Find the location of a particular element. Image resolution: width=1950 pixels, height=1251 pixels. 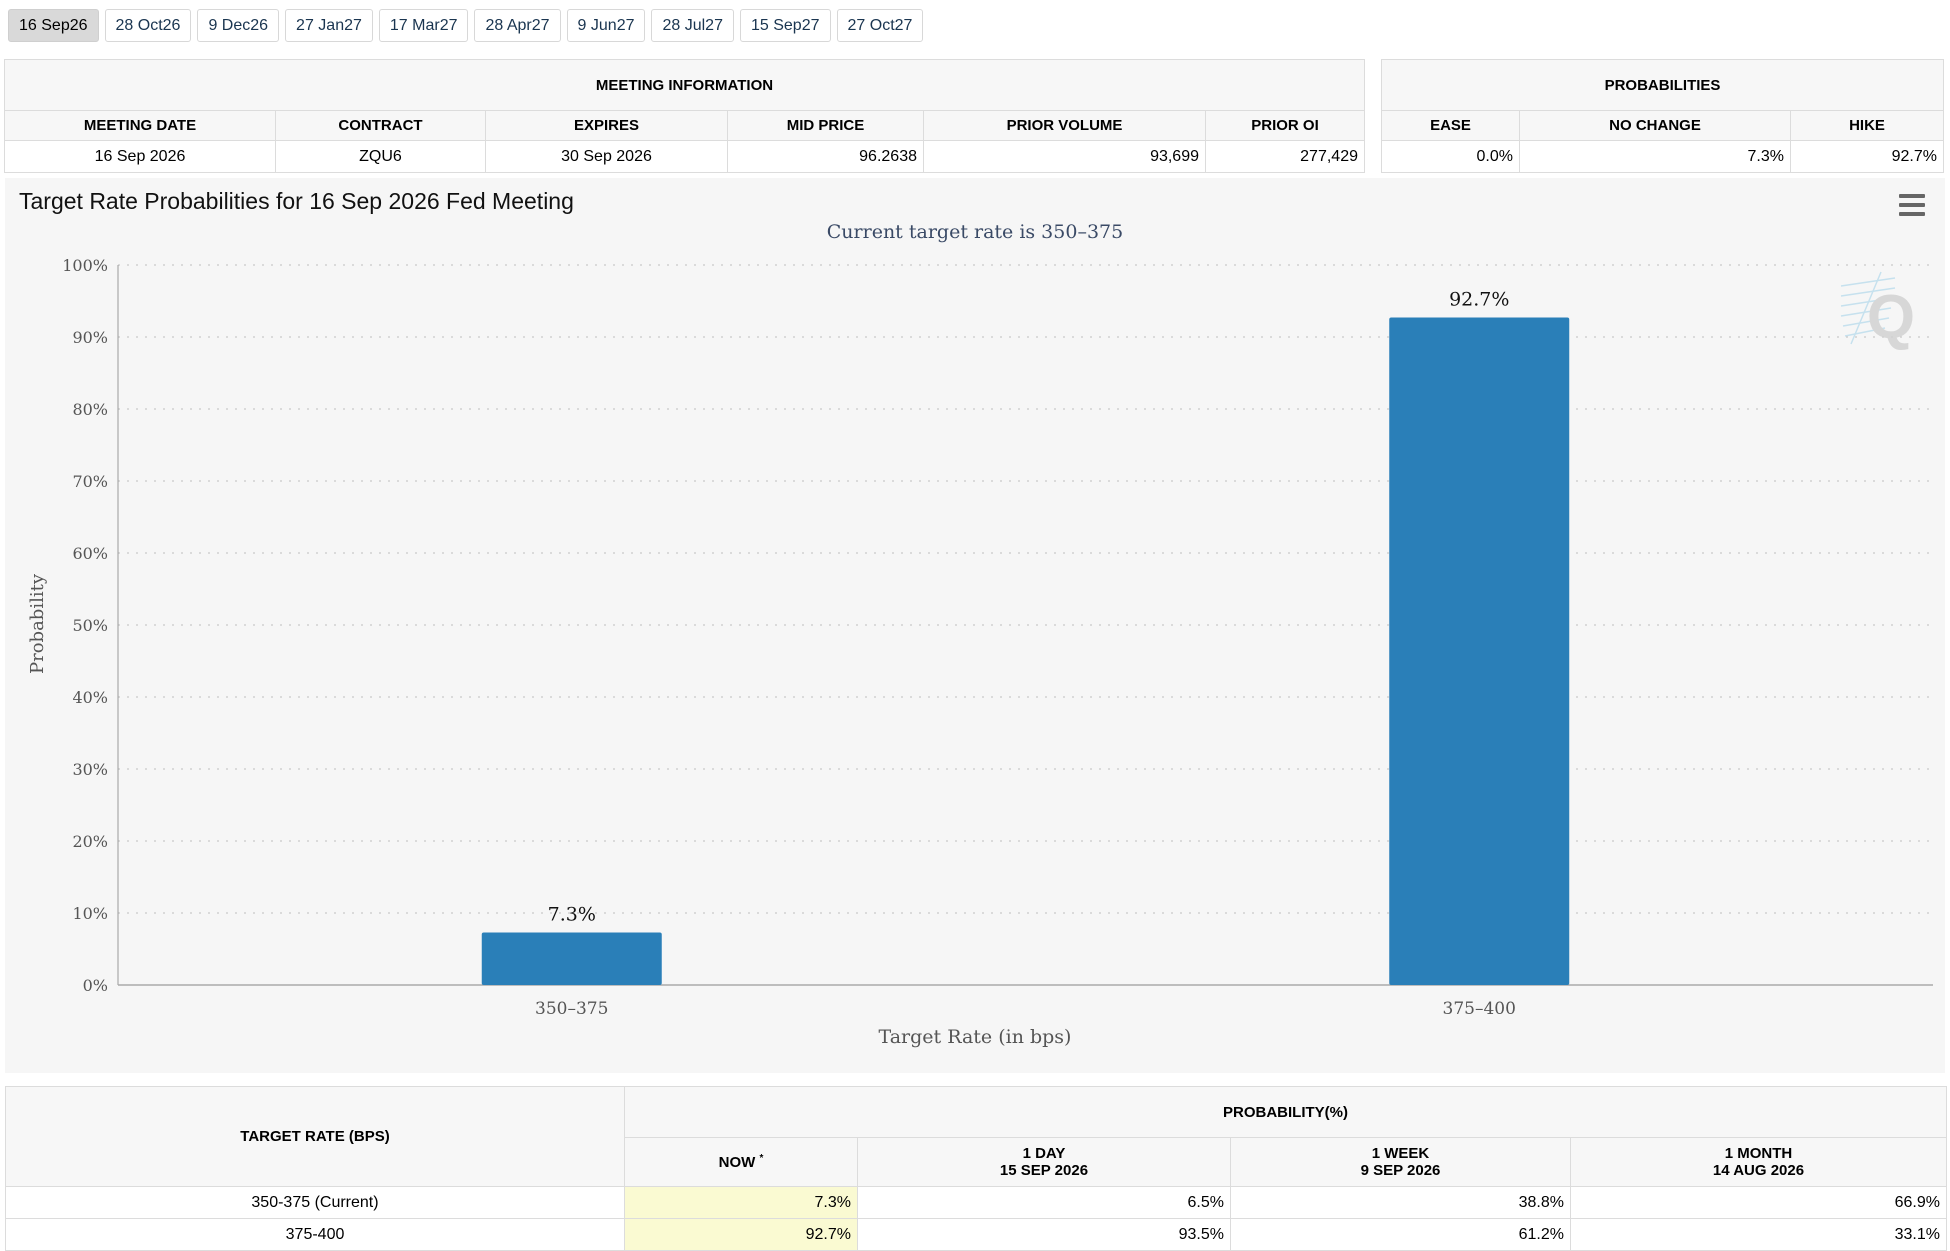

q-logo-icon: Q is located at coordinates (1877, 311).